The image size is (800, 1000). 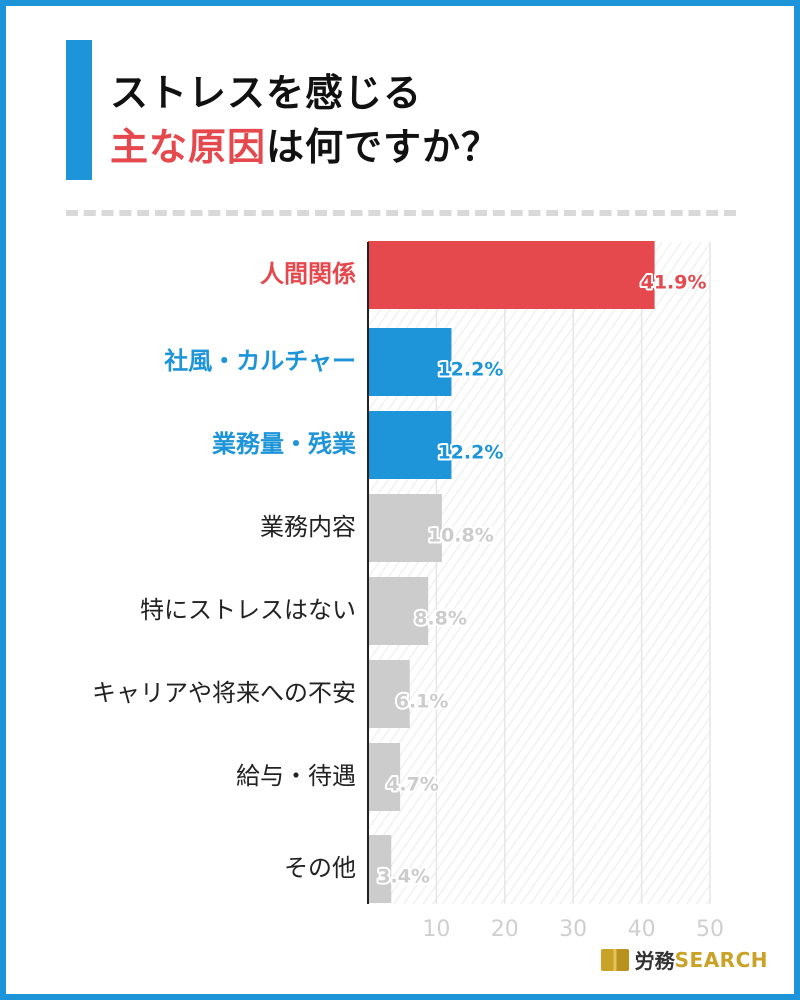 What do you see at coordinates (188, 147) in the screenshot?
I see `title-highlight: 主な原因` at bounding box center [188, 147].